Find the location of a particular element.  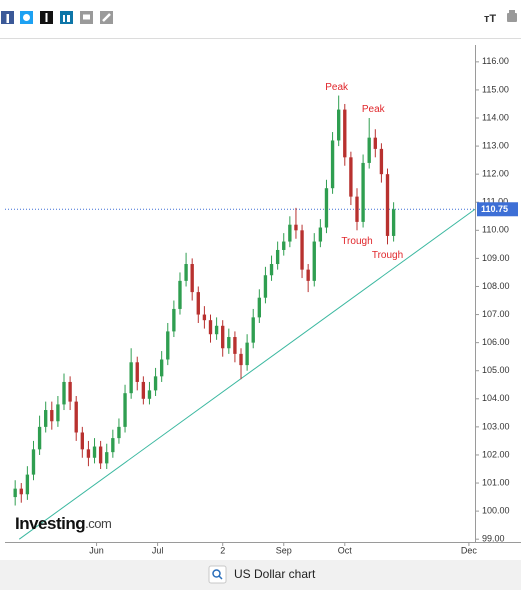

x-tick-label: Sep is located at coordinates (284, 550).